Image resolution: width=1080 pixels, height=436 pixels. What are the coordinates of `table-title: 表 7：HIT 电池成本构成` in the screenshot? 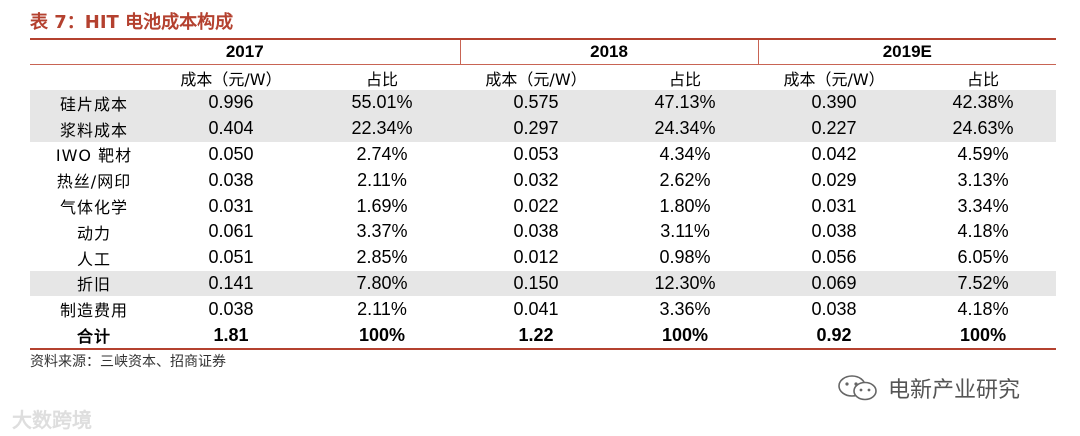 It's located at (132, 22).